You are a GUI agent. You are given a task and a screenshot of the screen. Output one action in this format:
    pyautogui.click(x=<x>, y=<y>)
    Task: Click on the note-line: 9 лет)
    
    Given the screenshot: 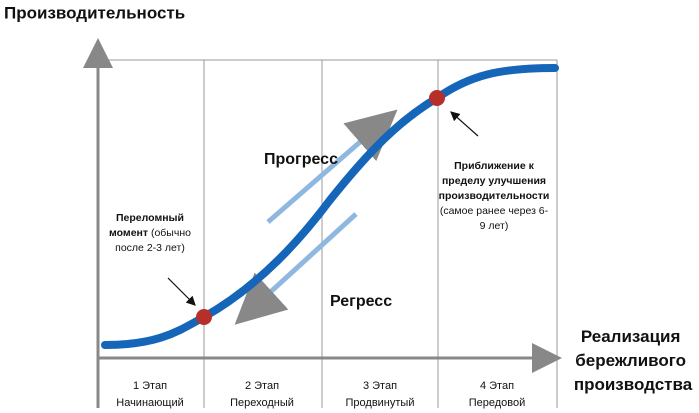 What is the action you would take?
    pyautogui.click(x=494, y=226)
    